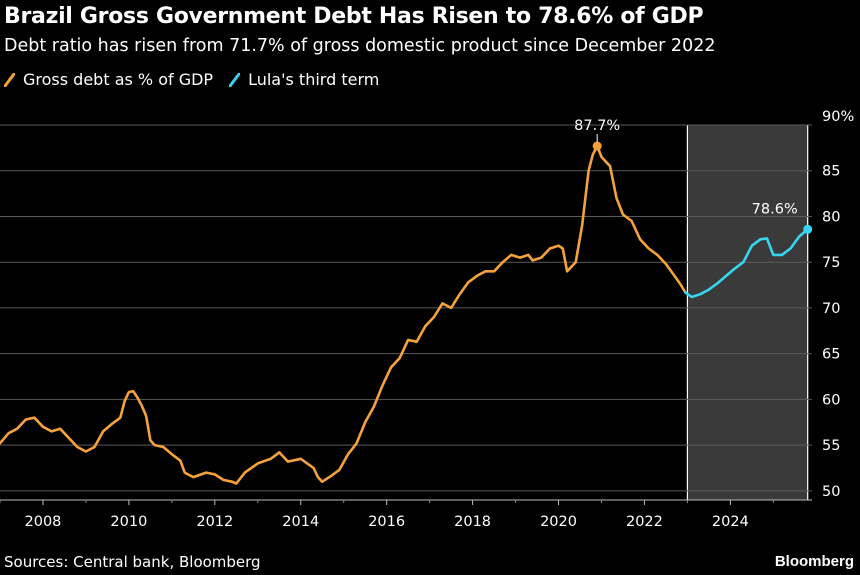 Image resolution: width=860 pixels, height=575 pixels. I want to click on legend-item-gross-debt: Gross debt as % of GDP, so click(108, 79).